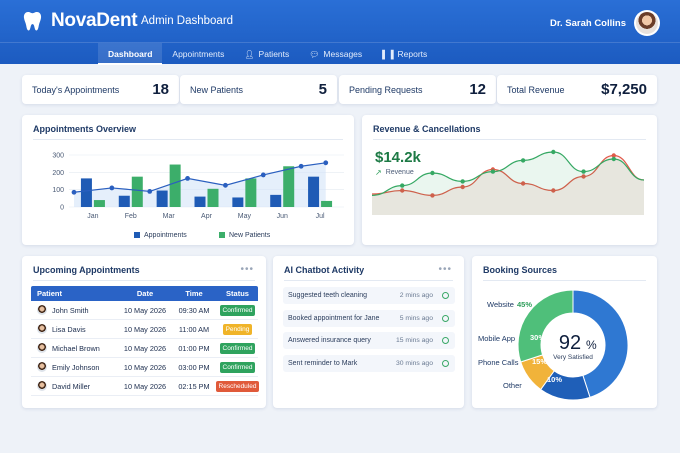  Describe the element at coordinates (266, 54) in the screenshot. I see `nav-patients: 👤︎ Patients` at that location.